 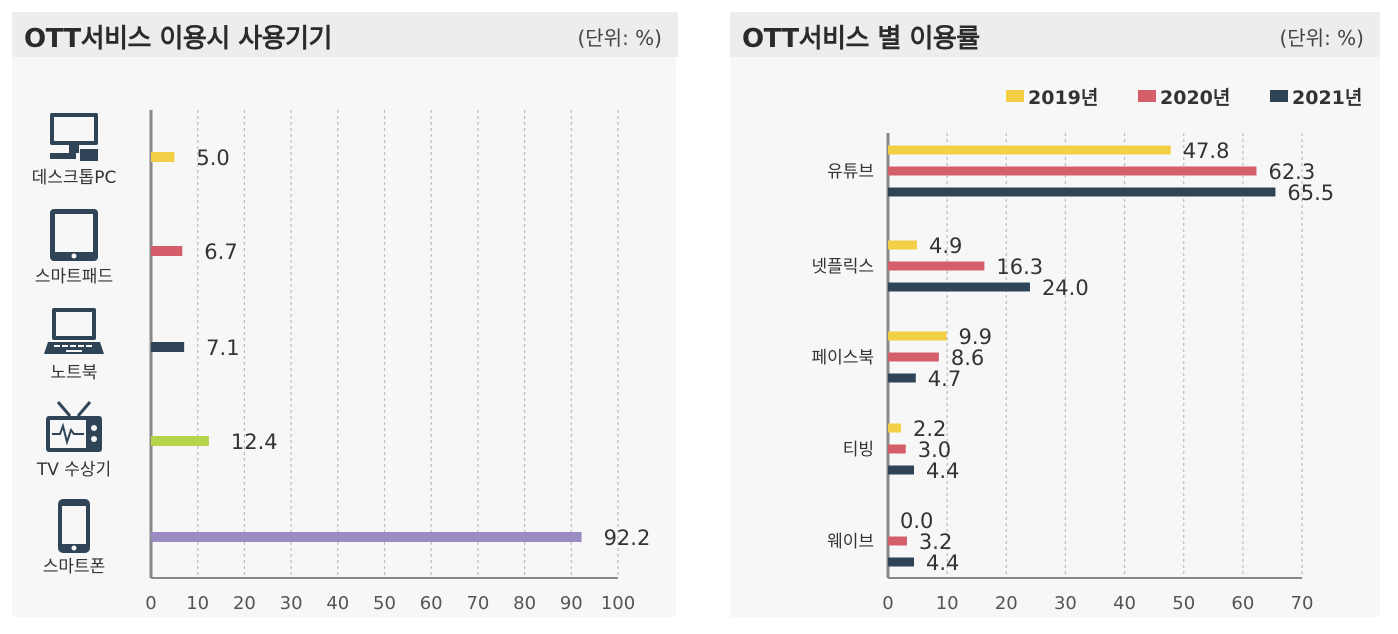 I want to click on device-usage-value-label: 6.7, so click(x=220, y=252).